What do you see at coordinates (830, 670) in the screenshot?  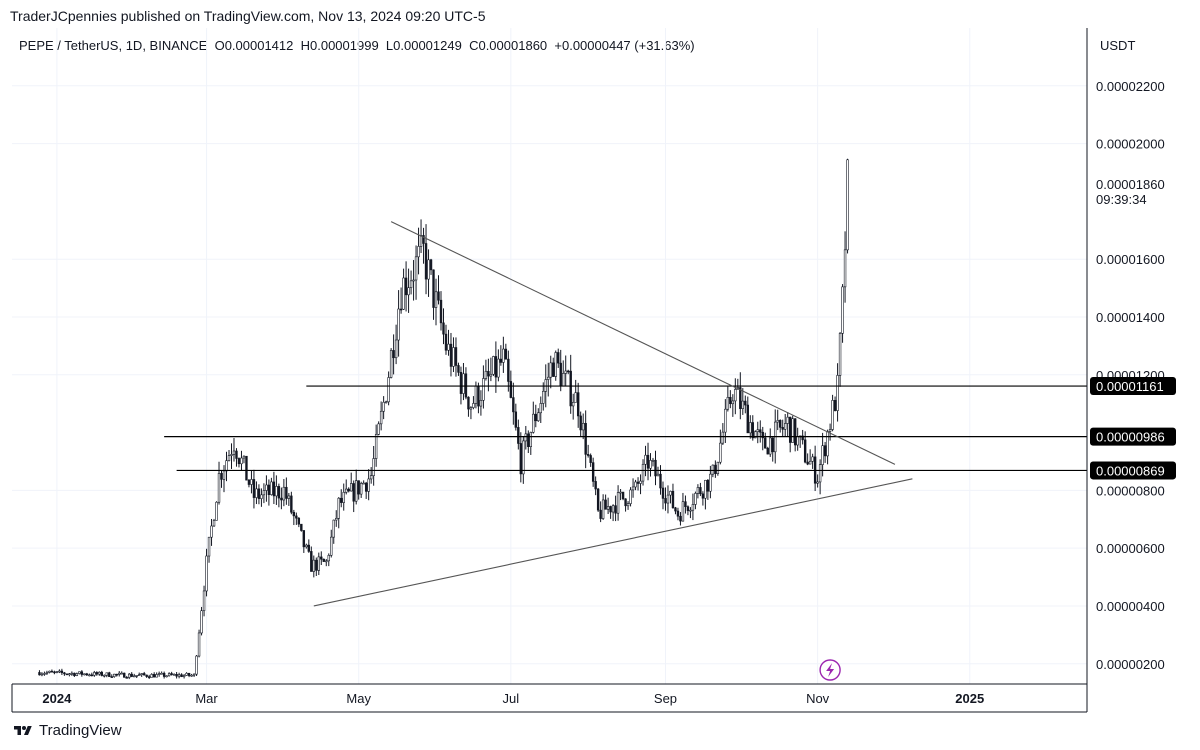 I see `lightning-bolt-icon` at bounding box center [830, 670].